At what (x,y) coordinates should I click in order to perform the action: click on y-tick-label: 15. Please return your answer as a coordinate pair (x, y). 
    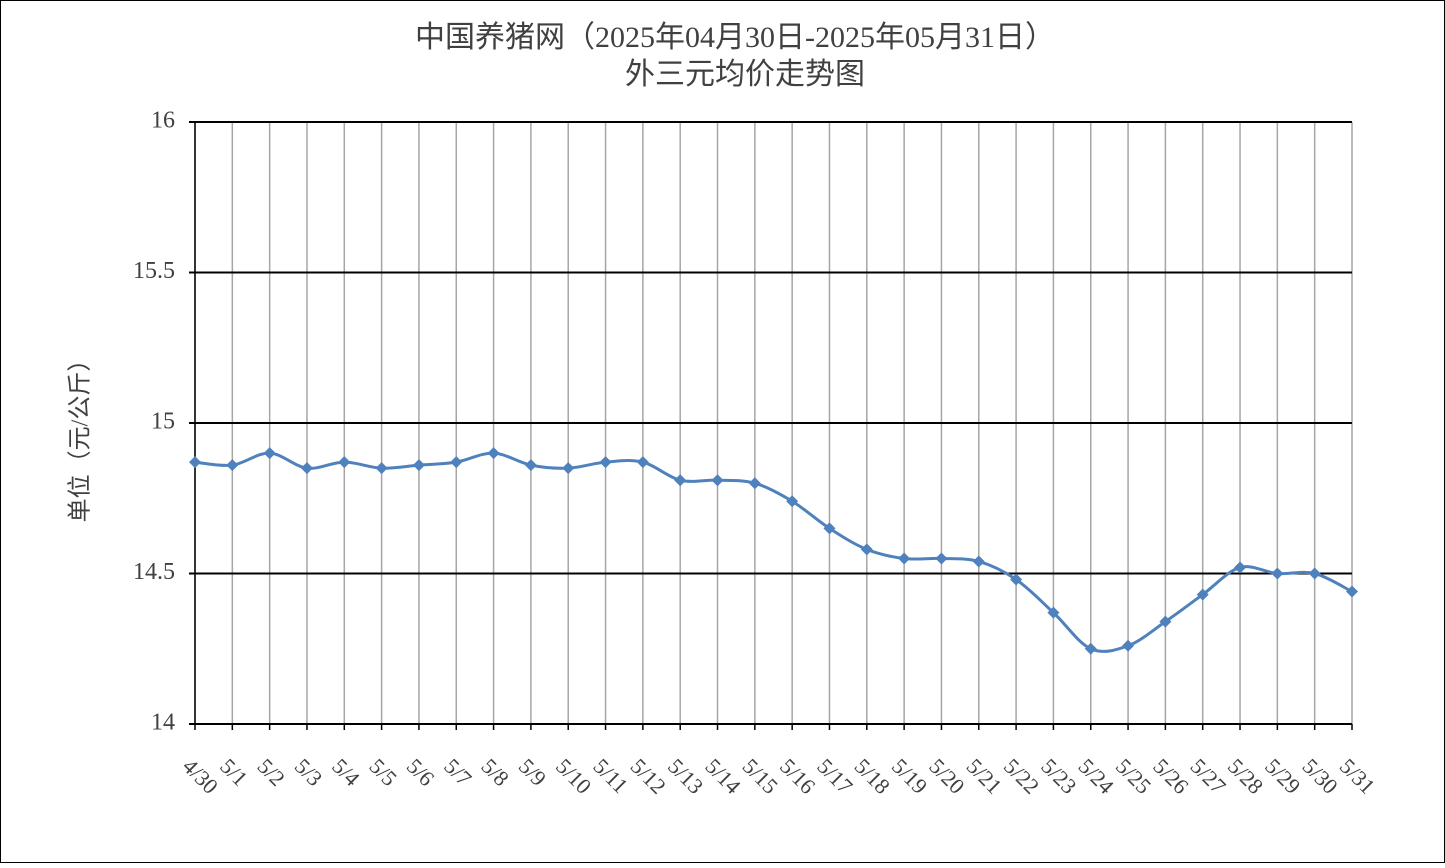
    Looking at the image, I should click on (163, 422).